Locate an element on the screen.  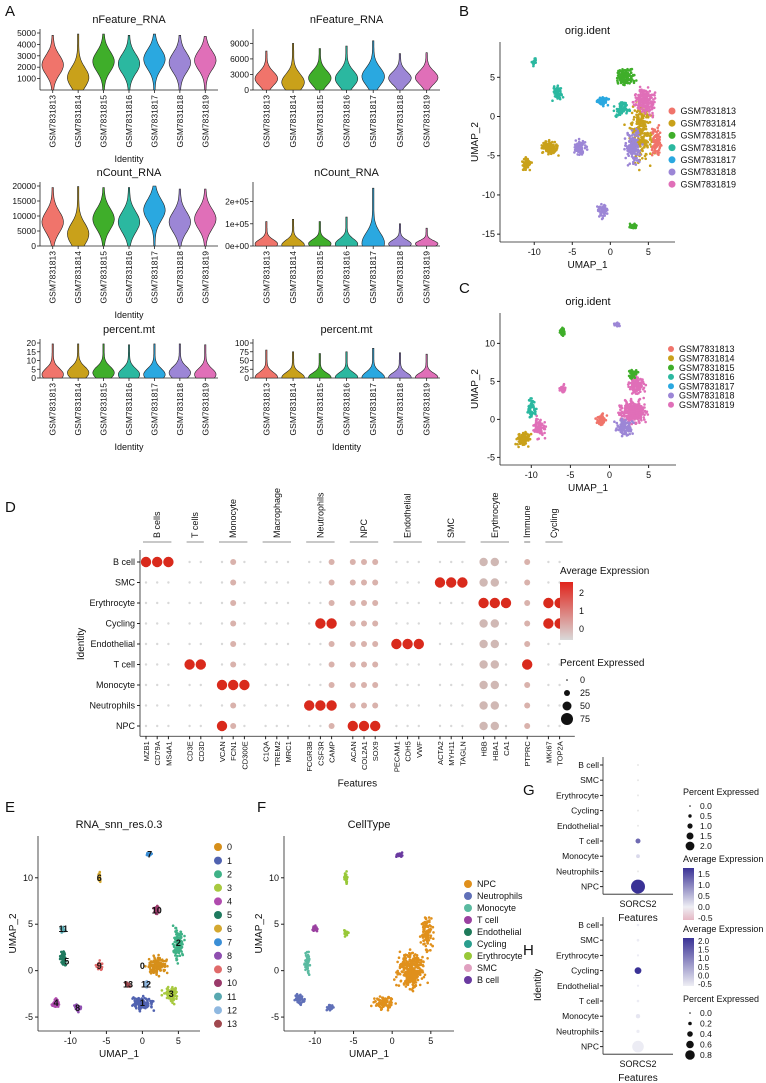
dot-Erythrocyte-MYH11 is located at coordinates (451, 603).